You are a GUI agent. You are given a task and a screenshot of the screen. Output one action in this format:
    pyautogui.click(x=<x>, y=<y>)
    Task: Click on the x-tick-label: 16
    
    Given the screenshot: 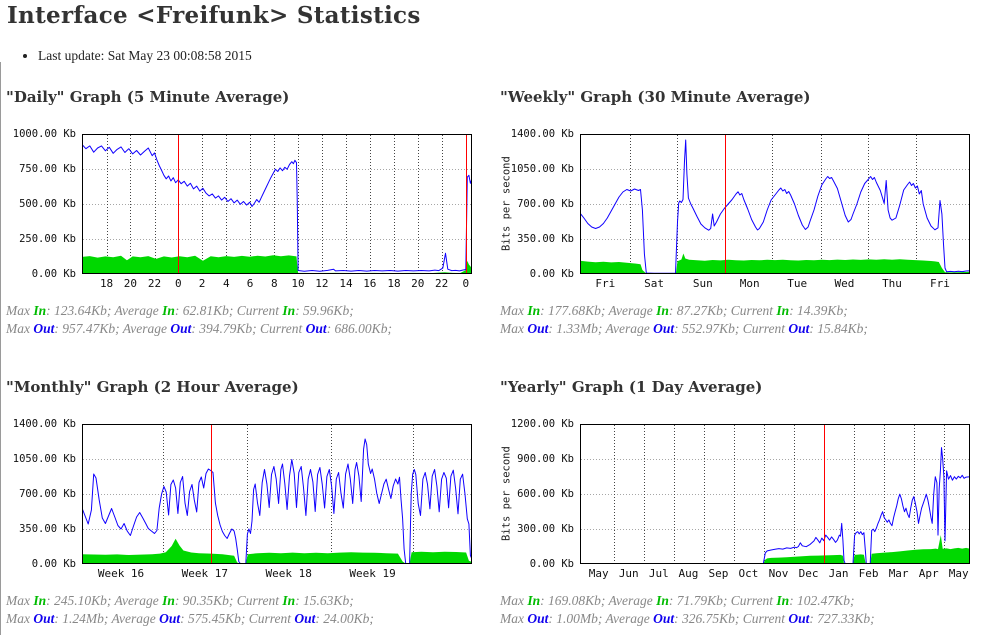 What is the action you would take?
    pyautogui.click(x=370, y=283)
    